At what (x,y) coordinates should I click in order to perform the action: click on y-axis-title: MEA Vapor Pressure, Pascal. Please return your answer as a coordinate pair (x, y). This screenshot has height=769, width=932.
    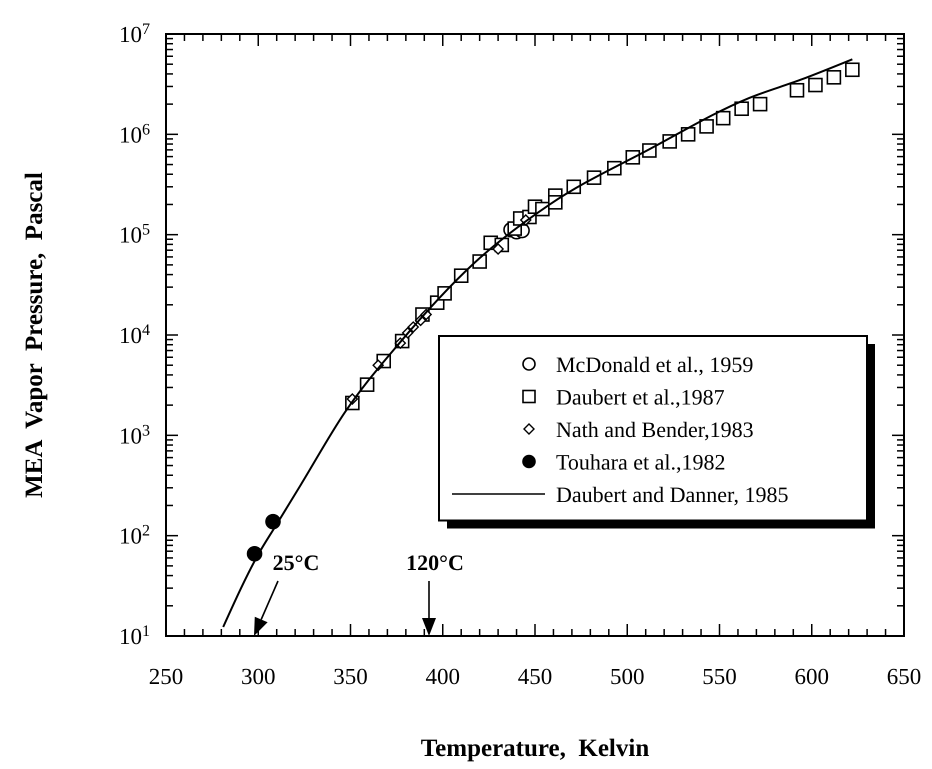
    Looking at the image, I should click on (34, 335).